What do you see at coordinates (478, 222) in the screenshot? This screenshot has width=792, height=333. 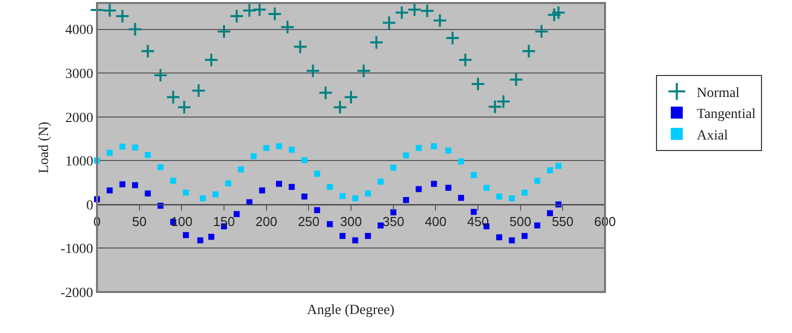 I see `x-tick-label: 450` at bounding box center [478, 222].